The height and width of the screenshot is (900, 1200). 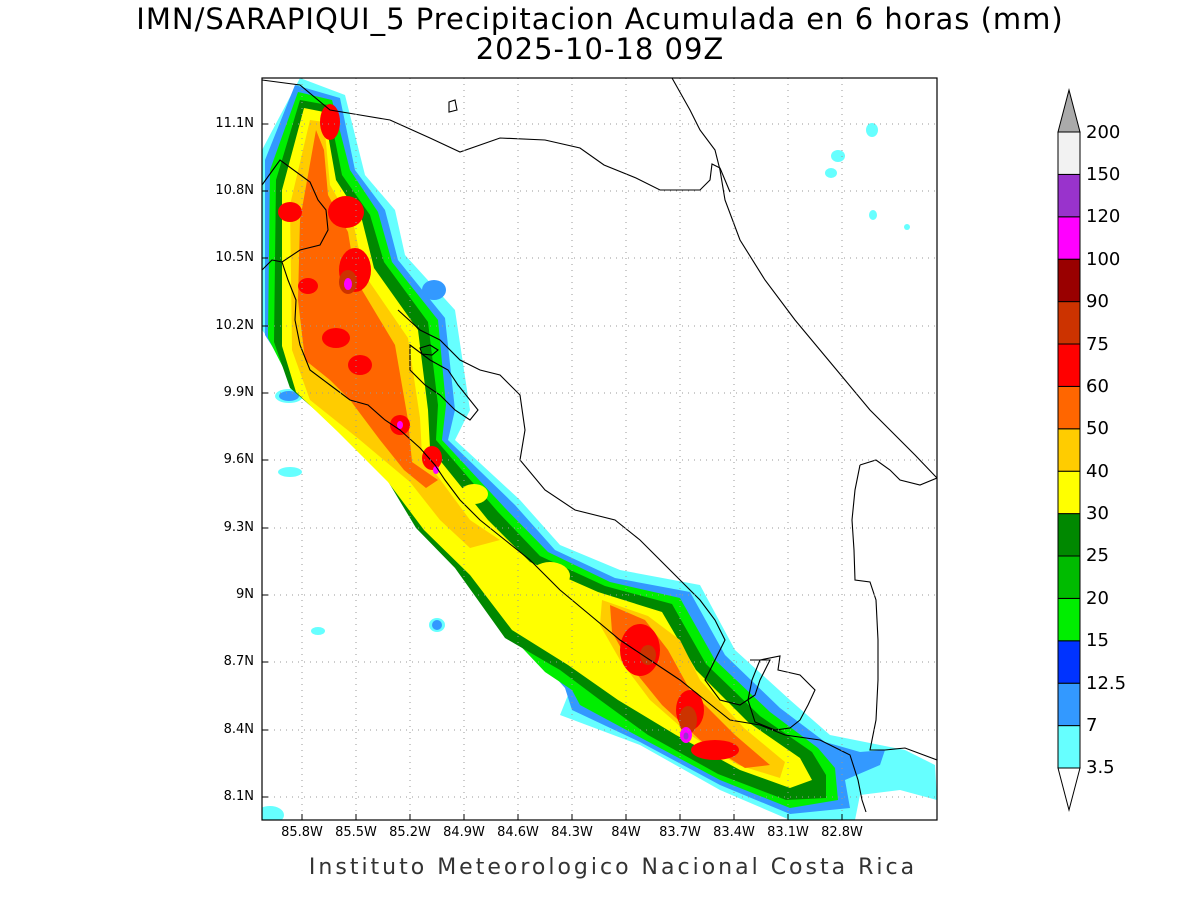 What do you see at coordinates (1097, 301) in the screenshot?
I see `colorbar-label: 90` at bounding box center [1097, 301].